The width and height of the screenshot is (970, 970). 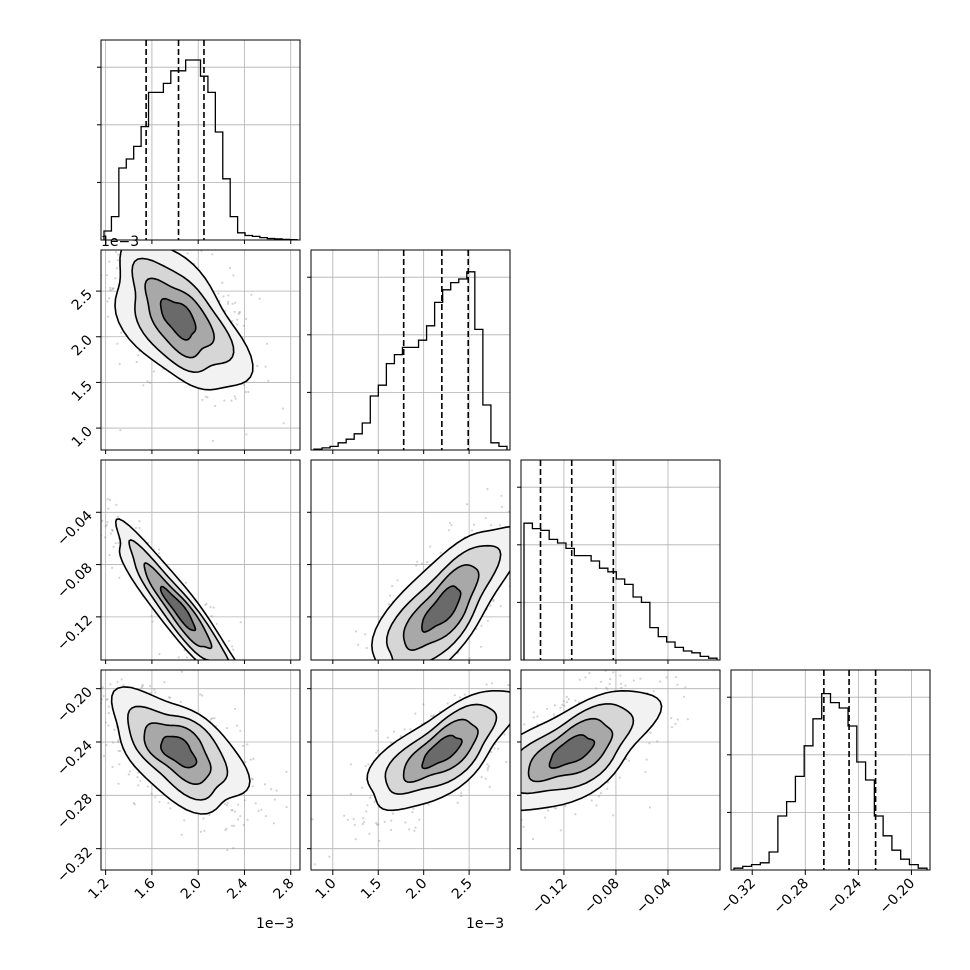 I want to click on x-tick-label: 1.2, so click(x=98, y=889).